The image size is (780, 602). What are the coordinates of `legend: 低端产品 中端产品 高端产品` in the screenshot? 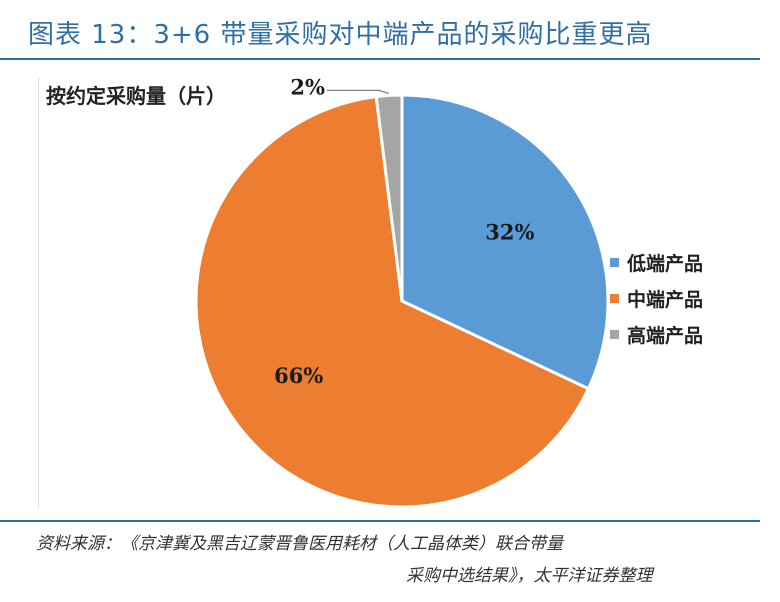 It's located at (656, 298).